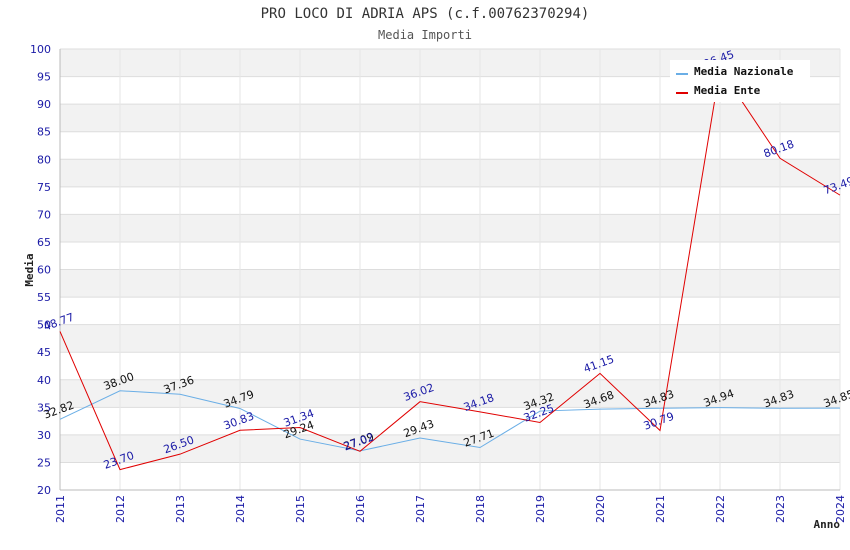  Describe the element at coordinates (44, 187) in the screenshot. I see `y-tick-label: 75` at that location.